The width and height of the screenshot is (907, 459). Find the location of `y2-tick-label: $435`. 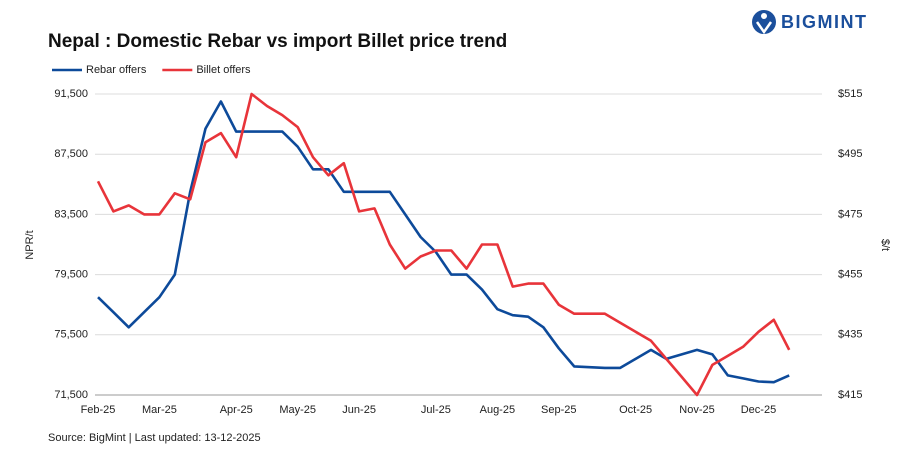

y2-tick-label: $435 is located at coordinates (850, 335).